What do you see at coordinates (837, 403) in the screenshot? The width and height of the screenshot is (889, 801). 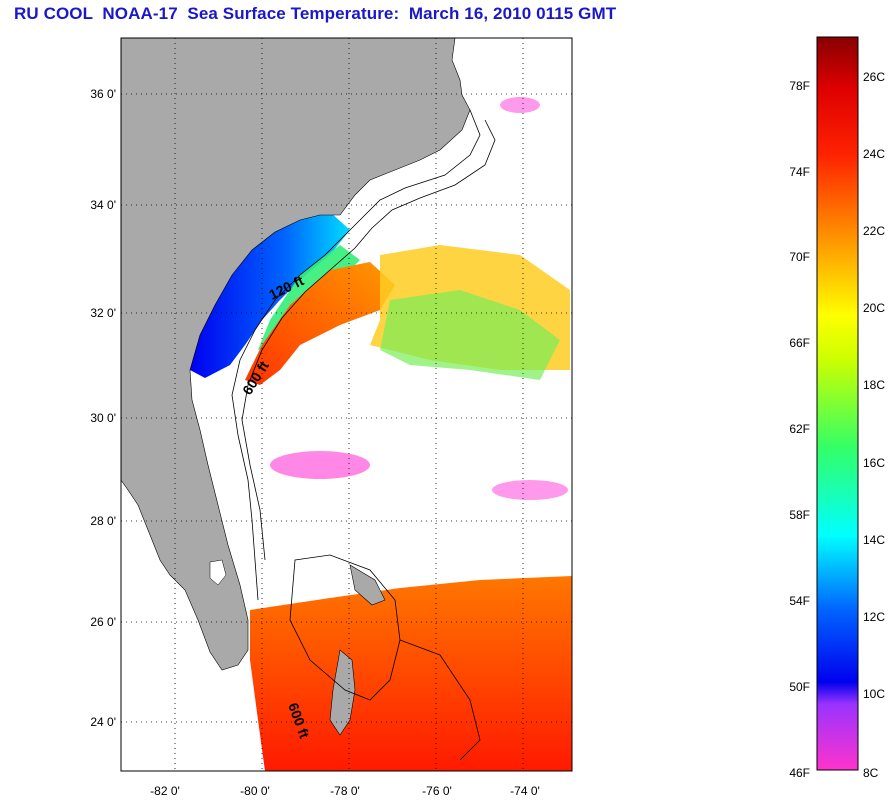 I see `colorbar-gradient` at bounding box center [837, 403].